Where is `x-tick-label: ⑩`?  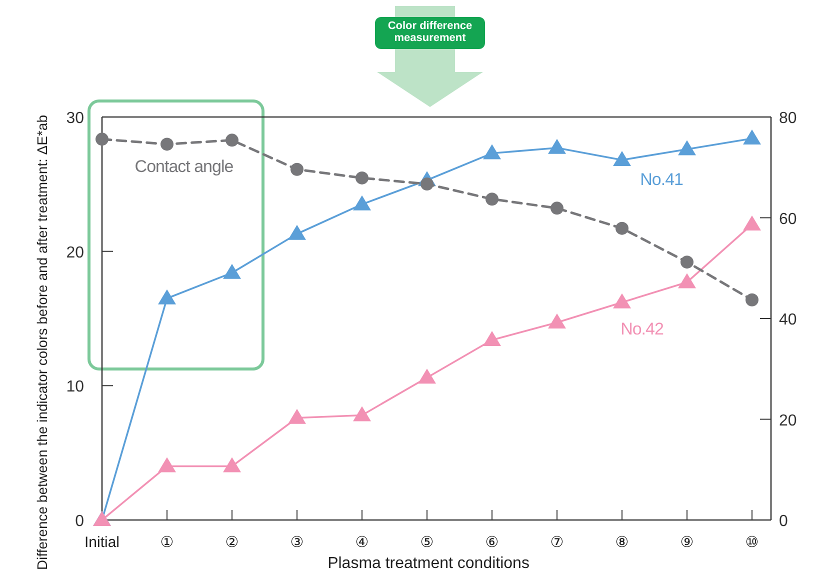 x-tick-label: ⑩ is located at coordinates (752, 542).